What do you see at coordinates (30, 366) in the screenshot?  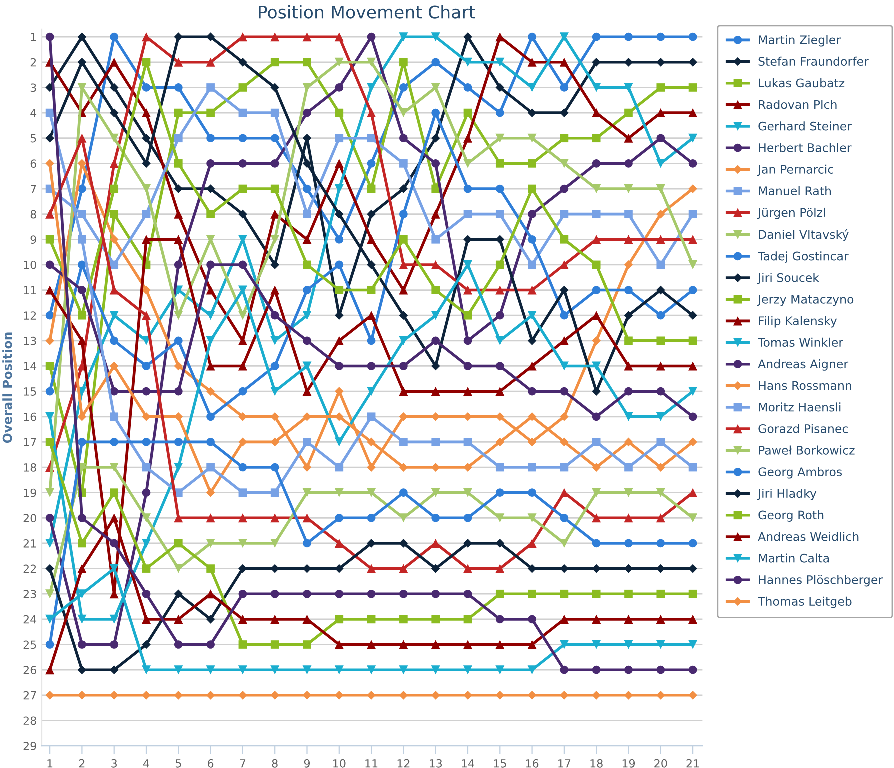 I see `y-tick-label: 14` at bounding box center [30, 366].